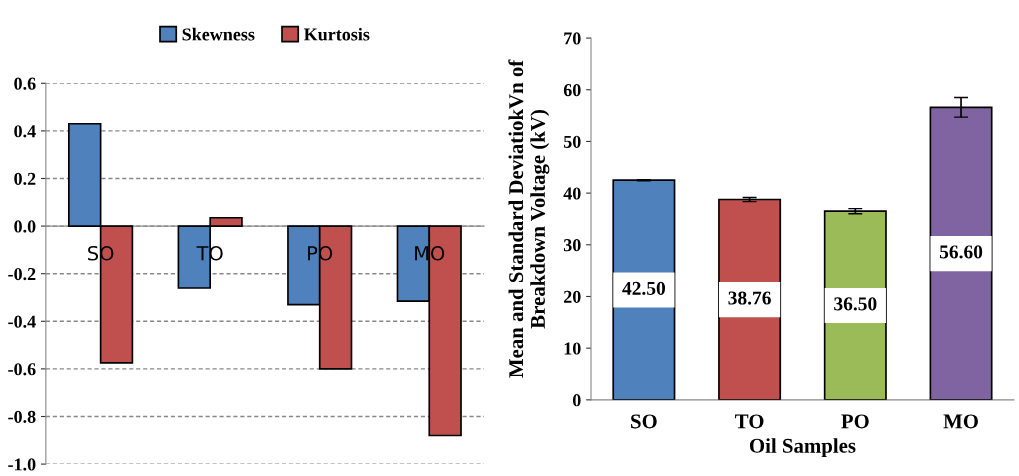  What do you see at coordinates (572, 141) in the screenshot?
I see `y-tick-label: 50` at bounding box center [572, 141].